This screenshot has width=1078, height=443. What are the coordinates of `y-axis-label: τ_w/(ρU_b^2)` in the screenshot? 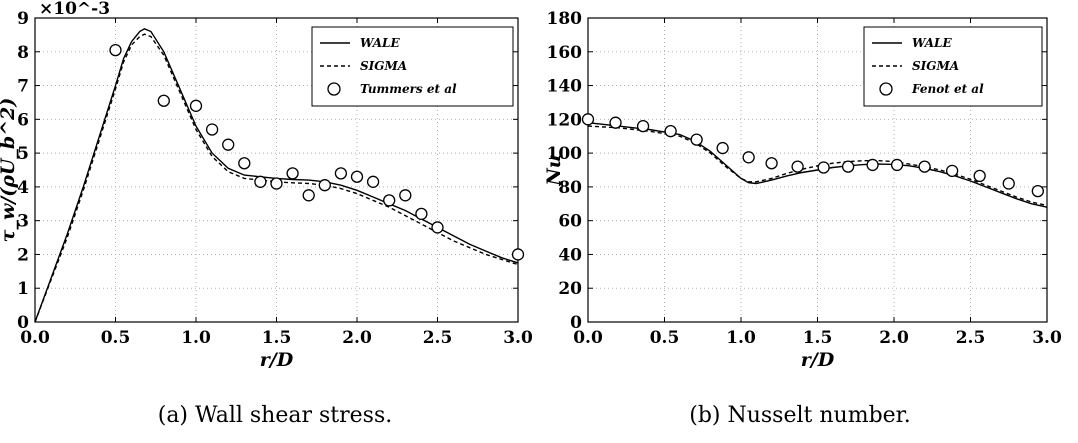 It's located at (9, 170).